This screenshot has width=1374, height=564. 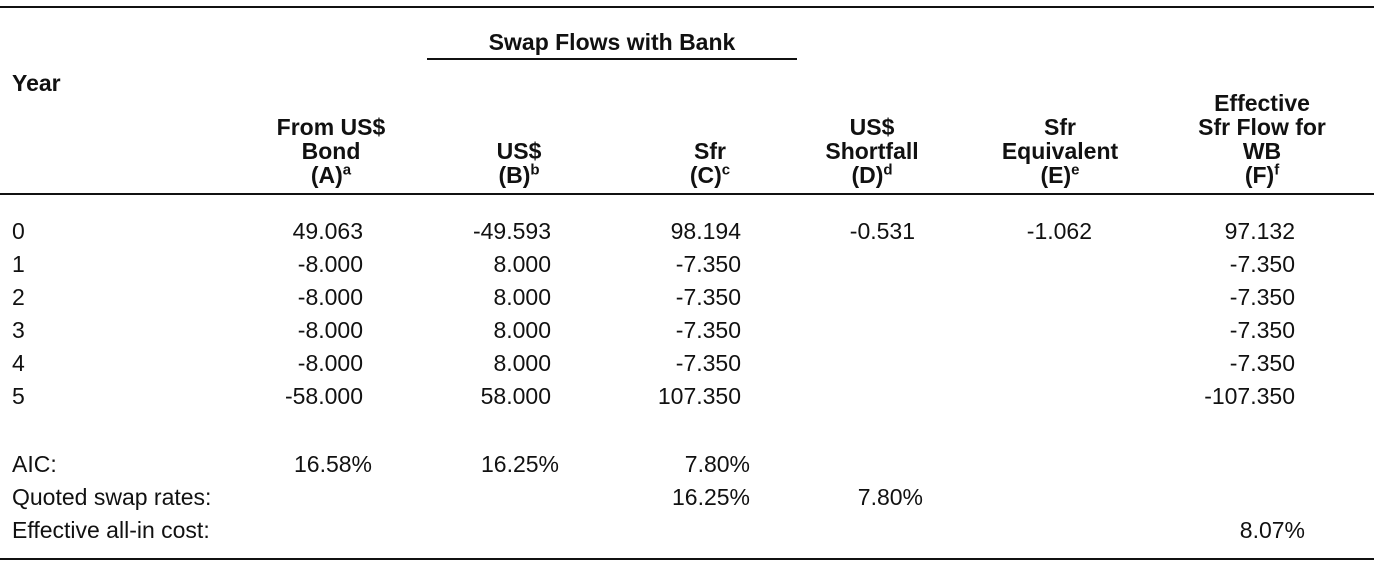 I want to click on summary-cell-a: 16.58%, so click(x=332, y=464).